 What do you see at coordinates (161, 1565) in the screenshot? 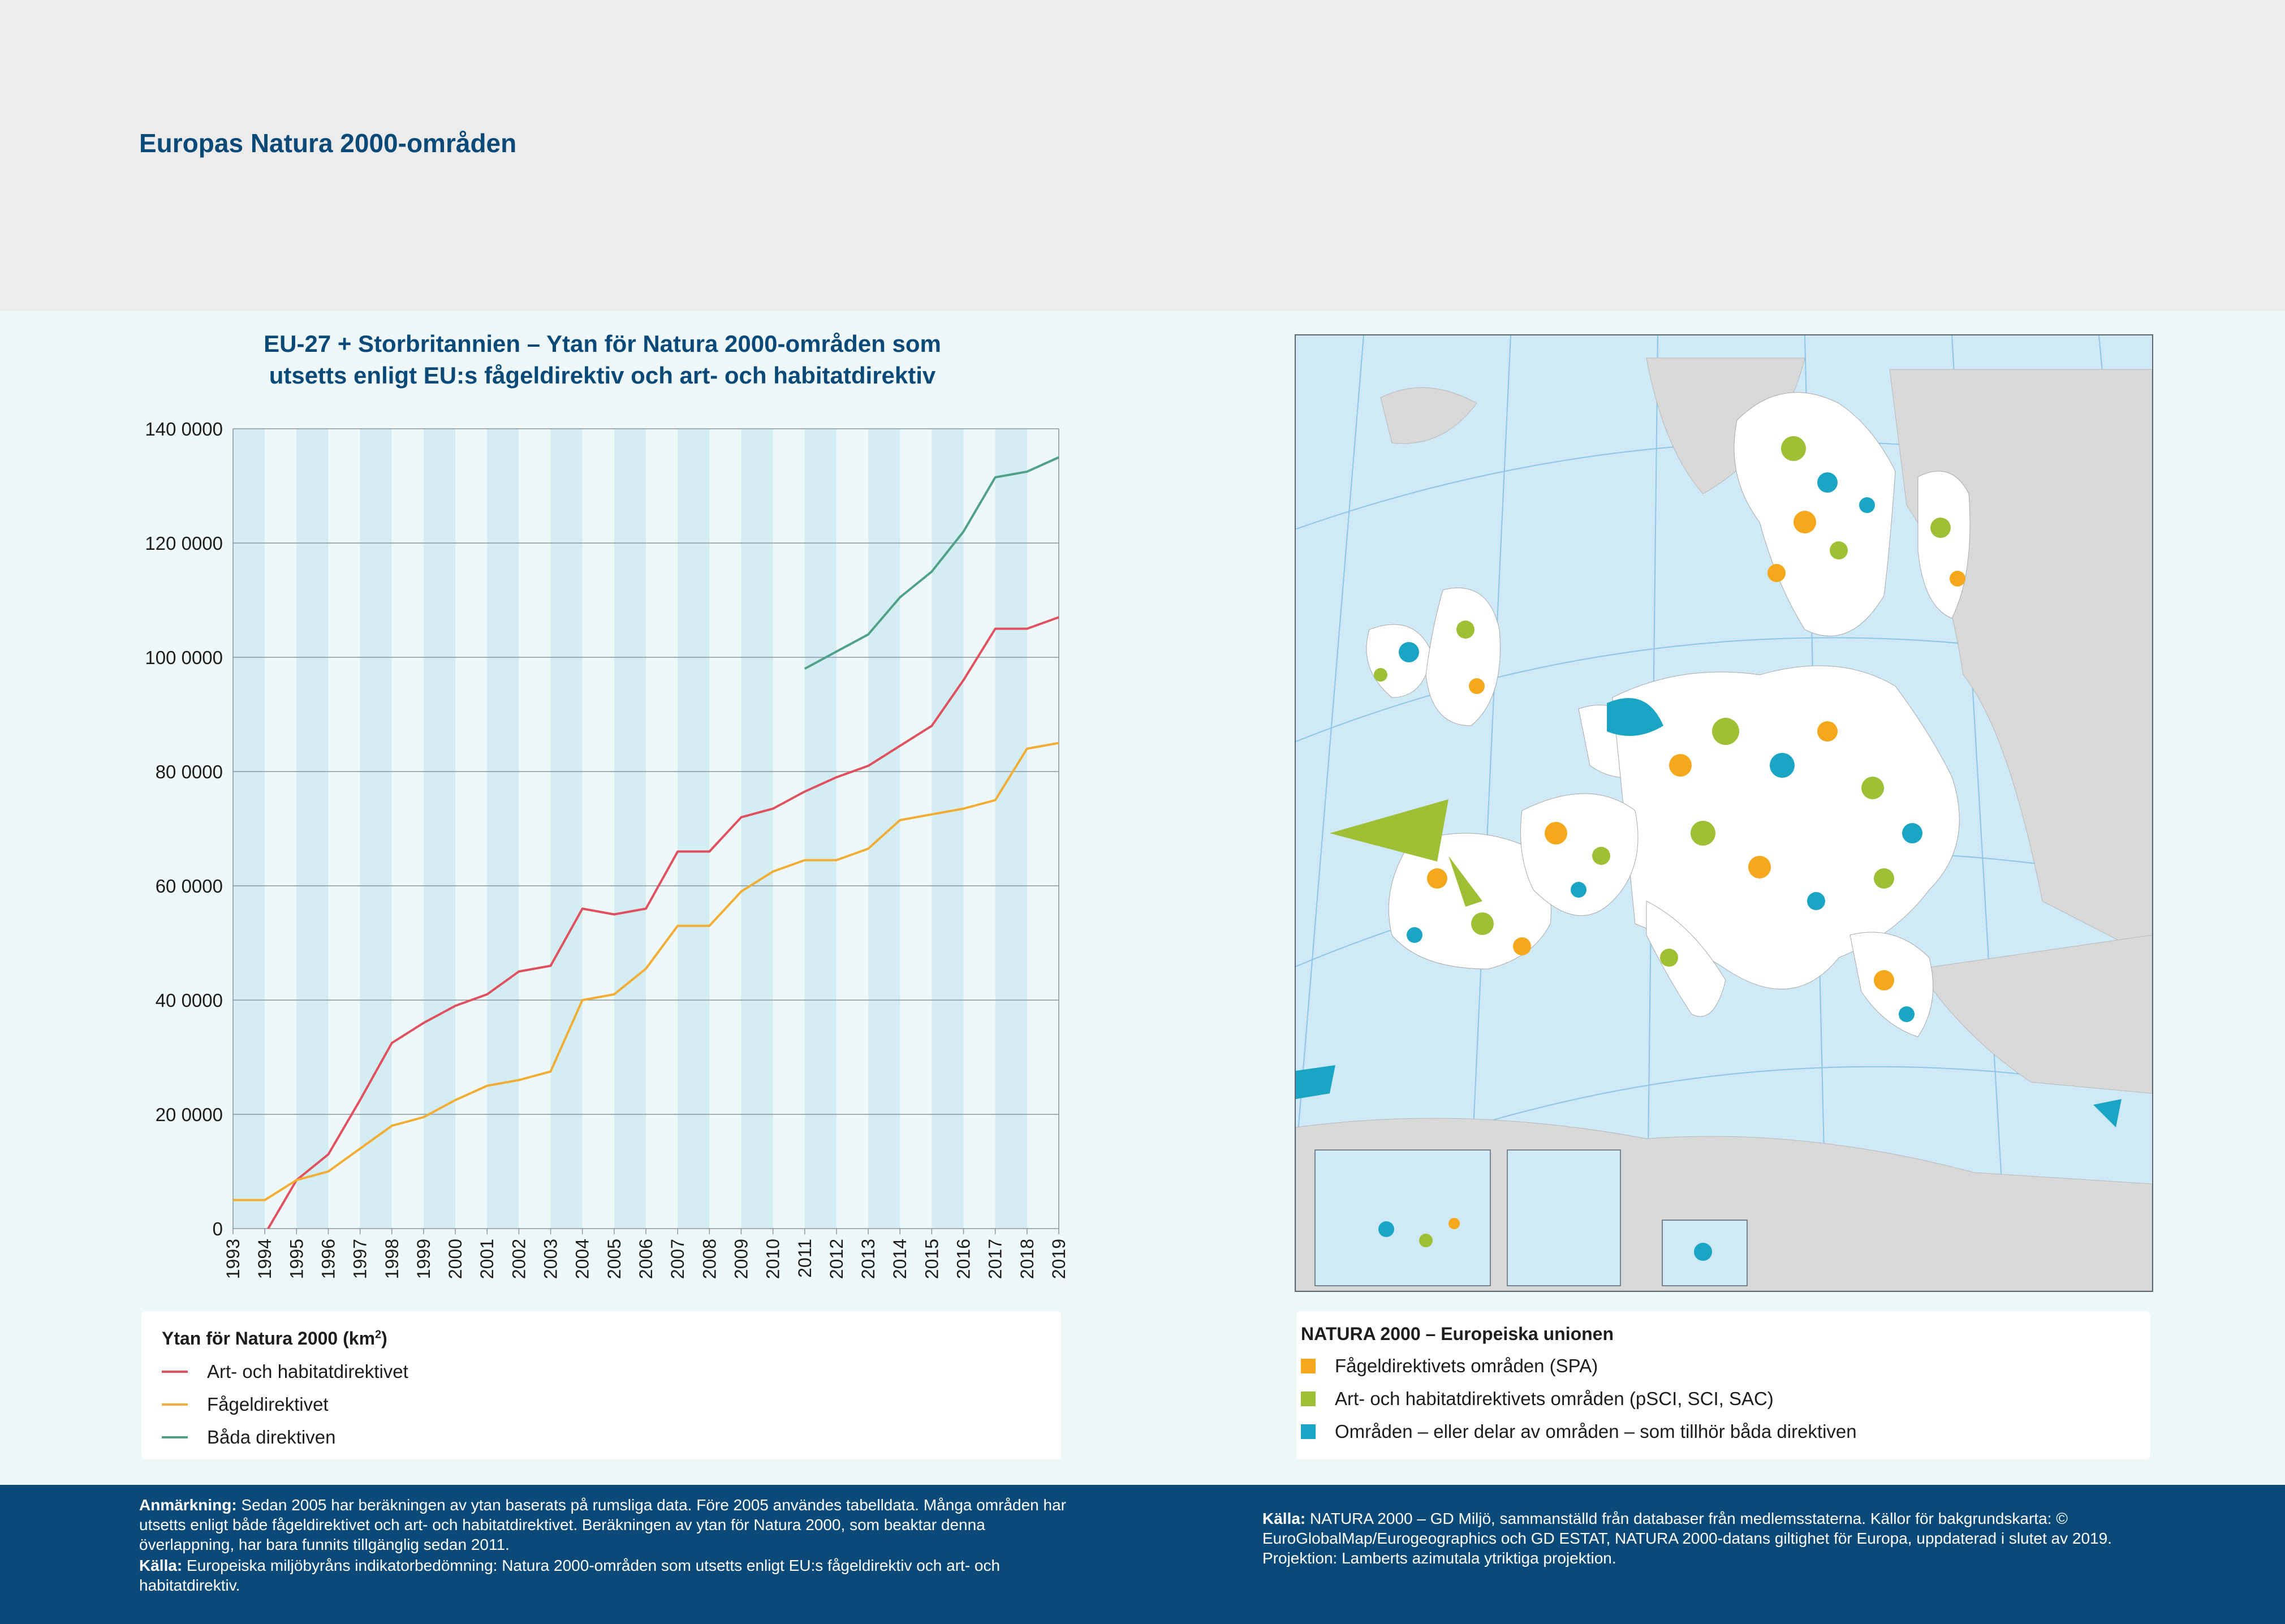
I see `footer-source-left-label: Källa:` at bounding box center [161, 1565].